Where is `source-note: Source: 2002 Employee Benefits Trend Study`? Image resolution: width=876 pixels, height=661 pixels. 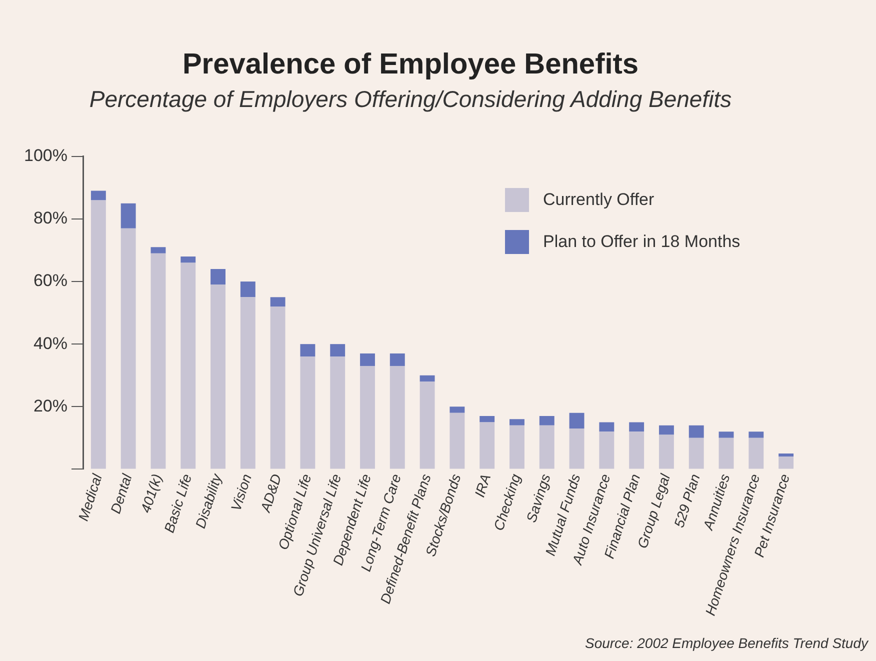
source-note: Source: 2002 Employee Benefits Trend Study is located at coordinates (726, 643).